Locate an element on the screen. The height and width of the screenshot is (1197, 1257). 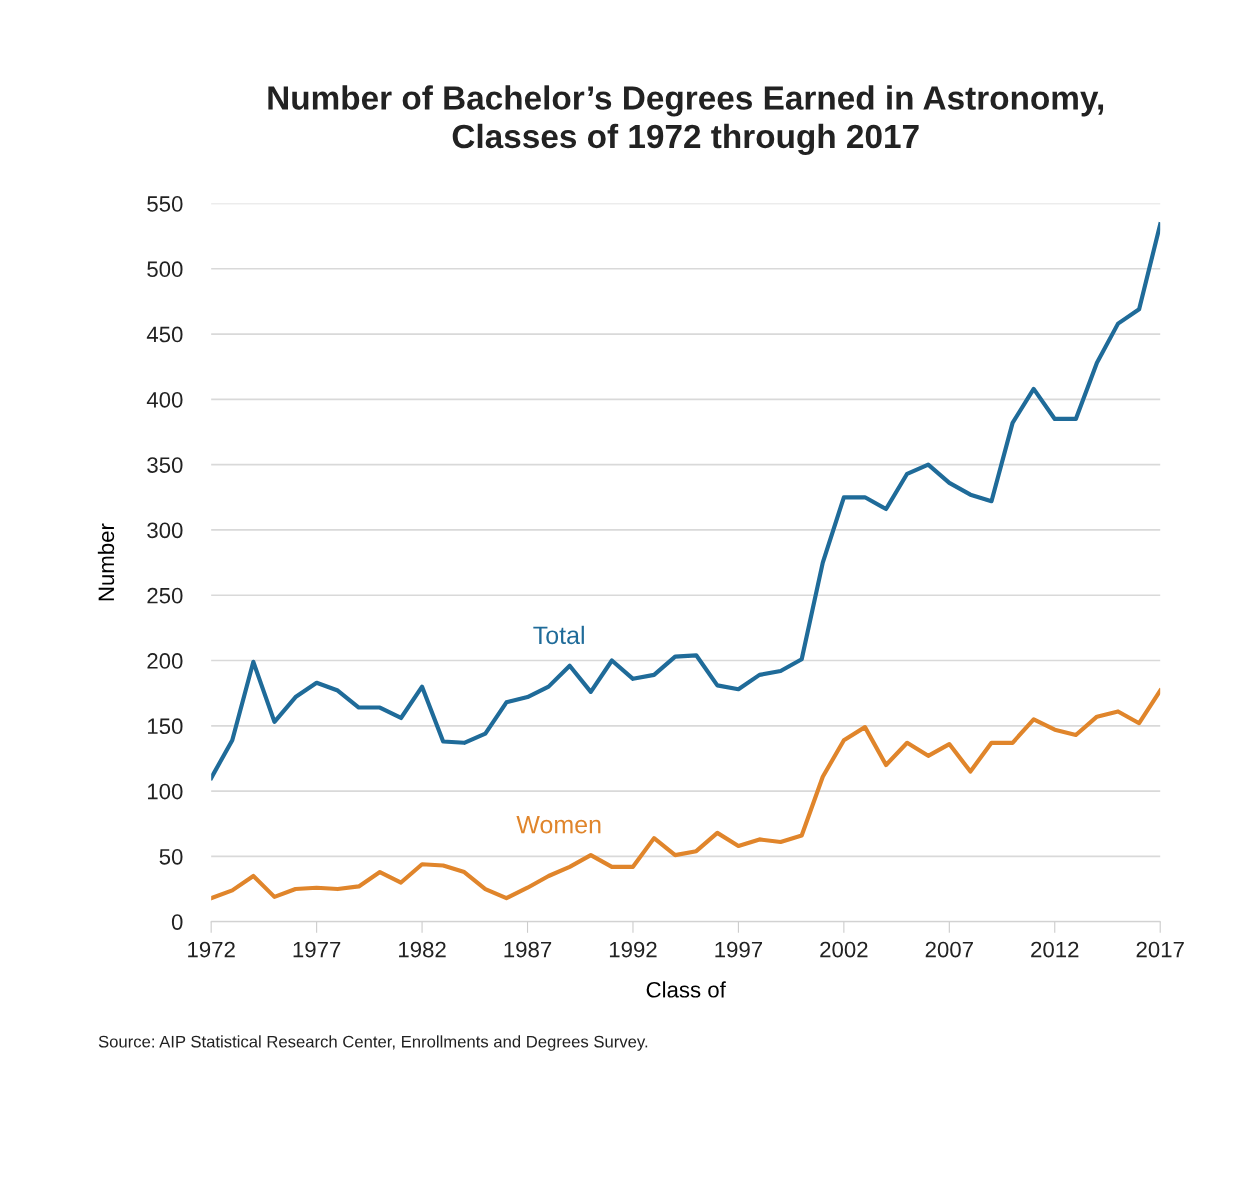
x-tick-label: 2017 is located at coordinates (1160, 949).